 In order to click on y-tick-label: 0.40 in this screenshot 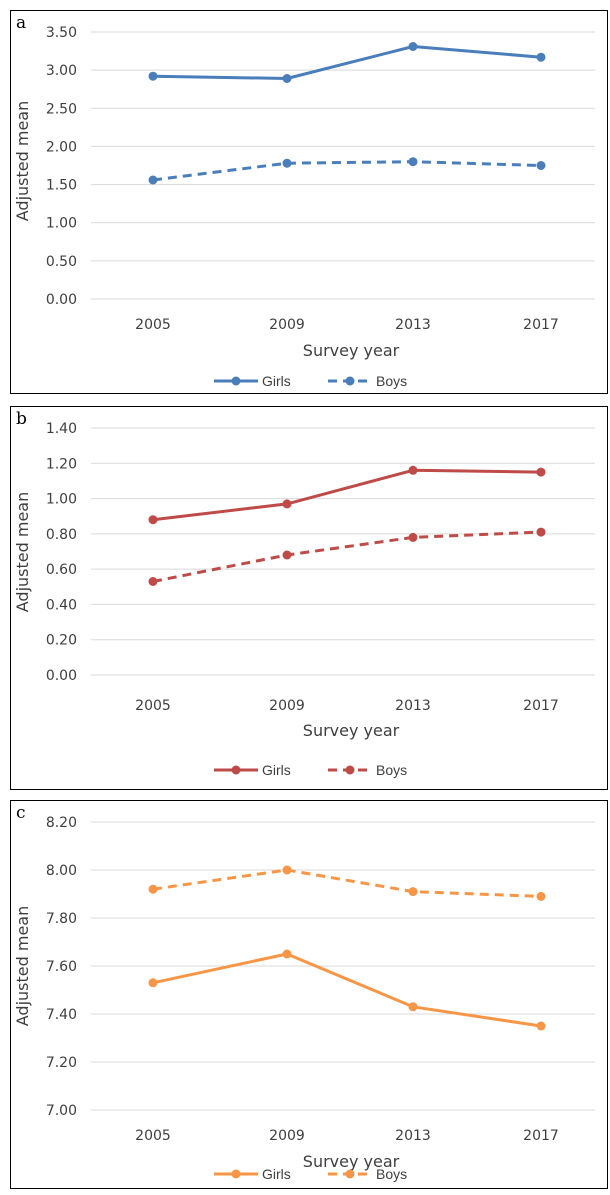, I will do `click(61, 605)`.